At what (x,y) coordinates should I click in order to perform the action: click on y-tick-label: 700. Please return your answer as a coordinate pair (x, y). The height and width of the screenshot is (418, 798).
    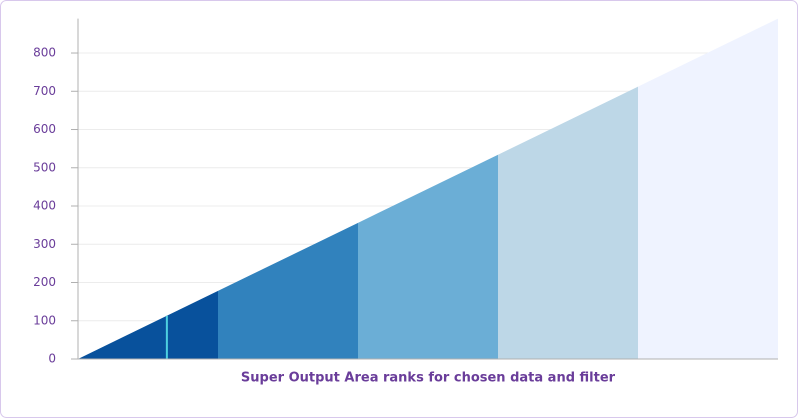
    Looking at the image, I should click on (44, 91).